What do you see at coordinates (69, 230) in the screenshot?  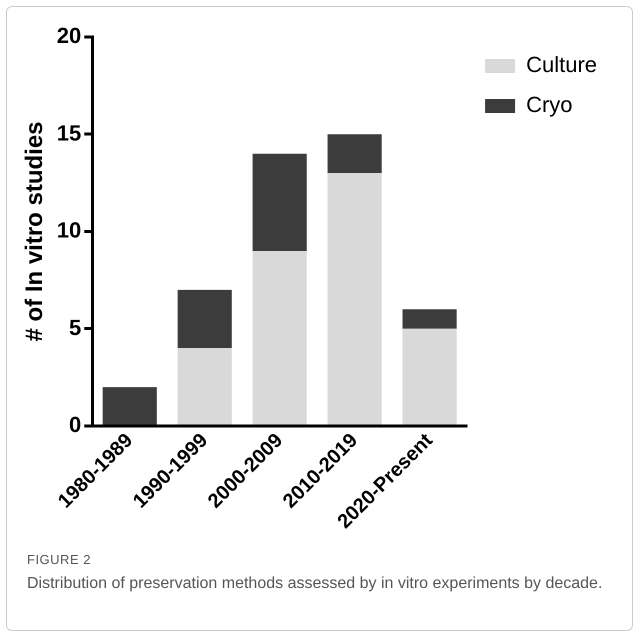 I see `y-tick-label: 10` at bounding box center [69, 230].